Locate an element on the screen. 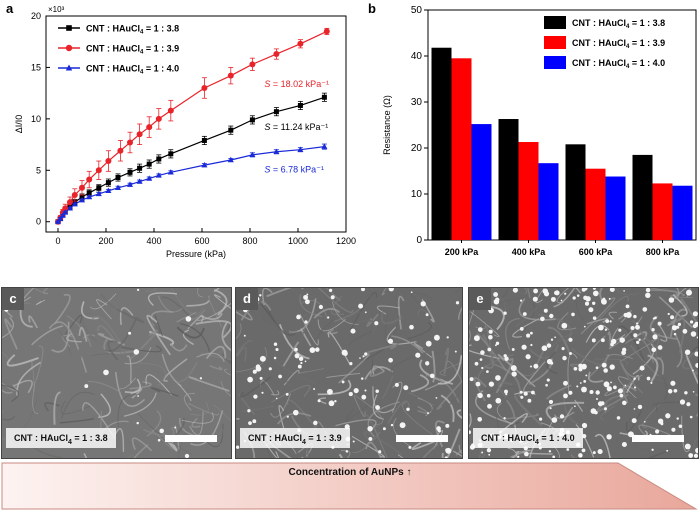 The width and height of the screenshot is (700, 514). x-tick-label: 1200 is located at coordinates (346, 241).